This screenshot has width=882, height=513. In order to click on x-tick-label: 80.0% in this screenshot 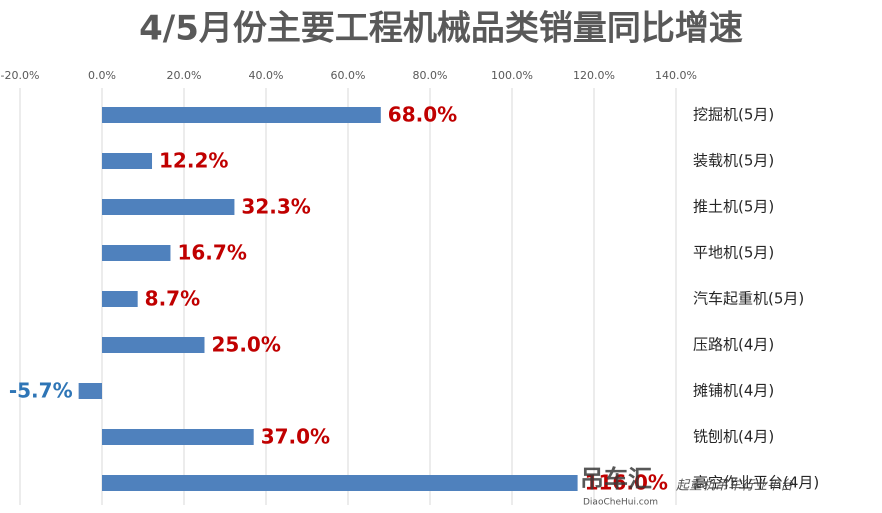, I will do `click(430, 75)`.